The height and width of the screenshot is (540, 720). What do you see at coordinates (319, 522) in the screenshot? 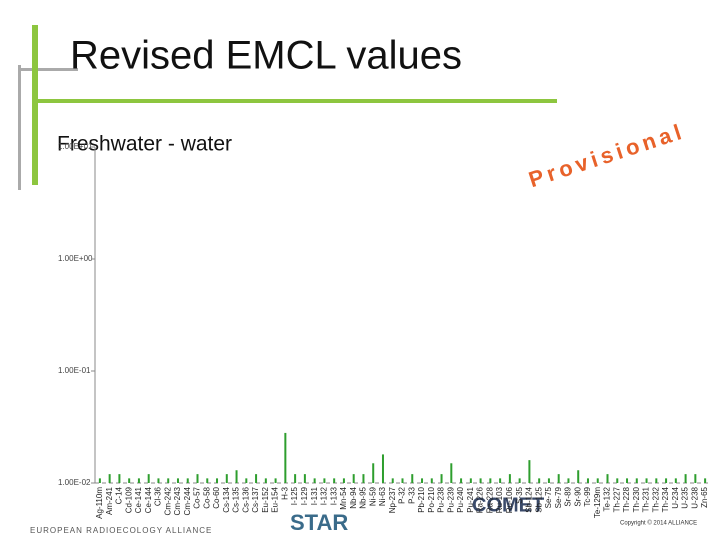
I see `footer-logo: STAR` at bounding box center [319, 522].